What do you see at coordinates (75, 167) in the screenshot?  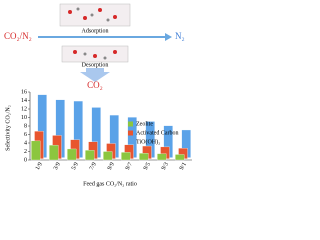 I see `x-tick-label: 5/9` at bounding box center [75, 167].